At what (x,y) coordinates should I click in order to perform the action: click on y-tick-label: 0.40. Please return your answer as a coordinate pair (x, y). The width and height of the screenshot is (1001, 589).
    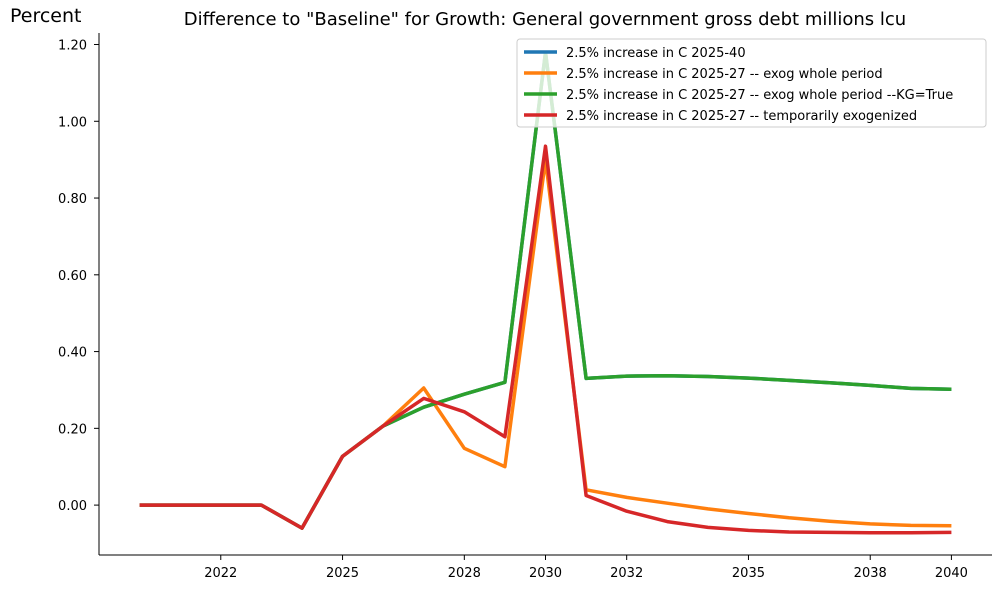
    Looking at the image, I should click on (72, 353).